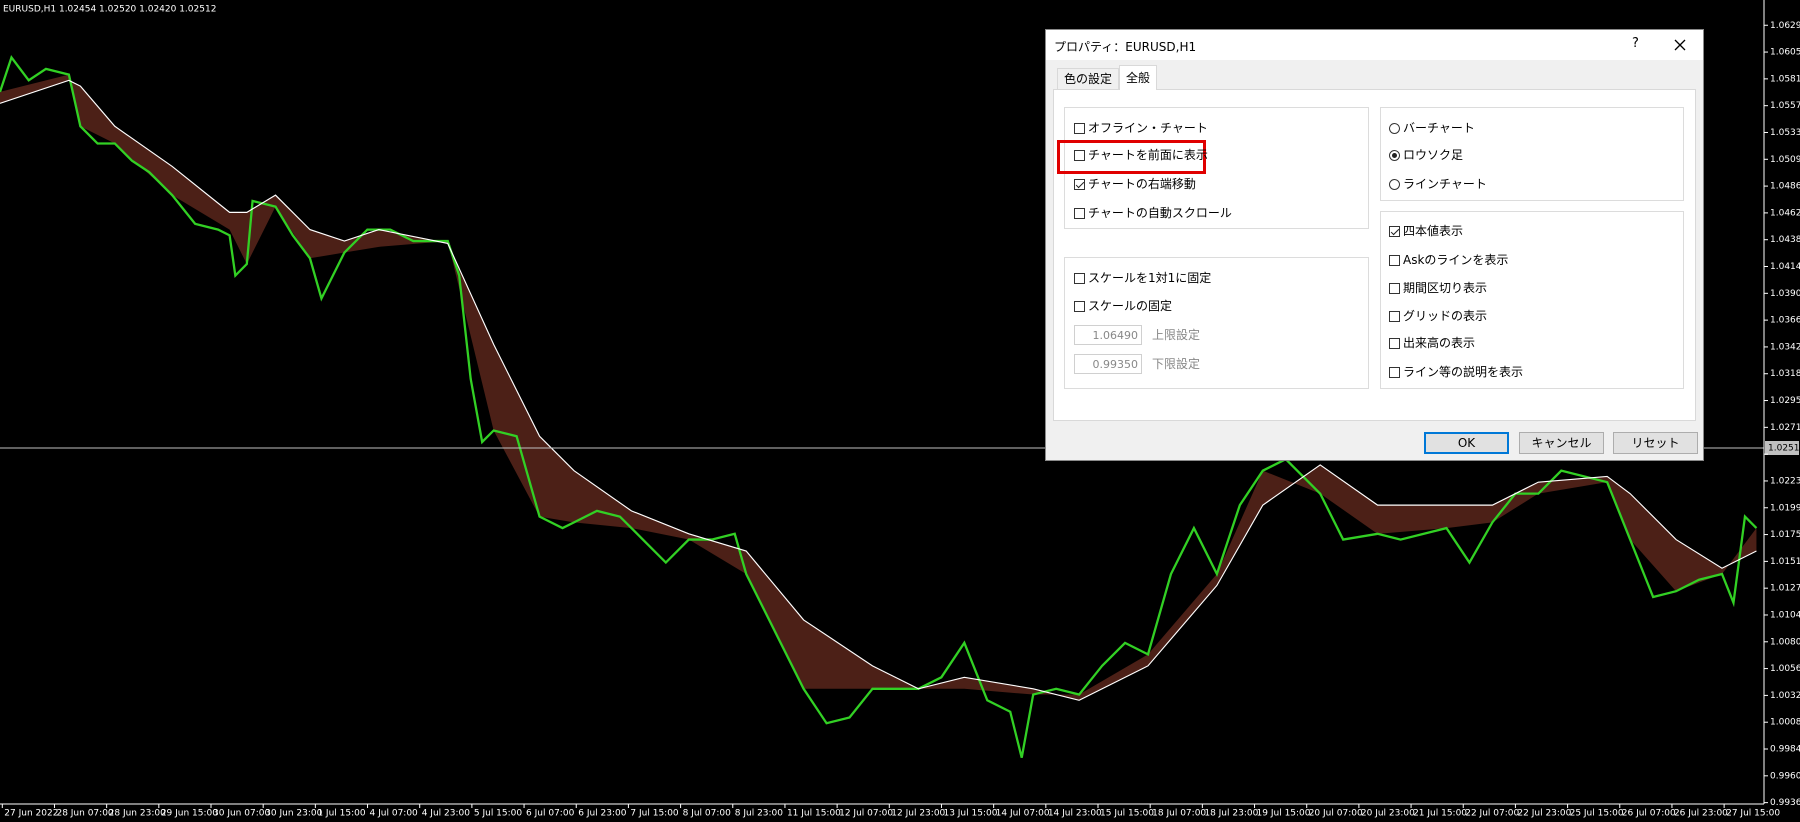  Describe the element at coordinates (1374, 255) in the screenshot. I see `tab-panel` at that location.